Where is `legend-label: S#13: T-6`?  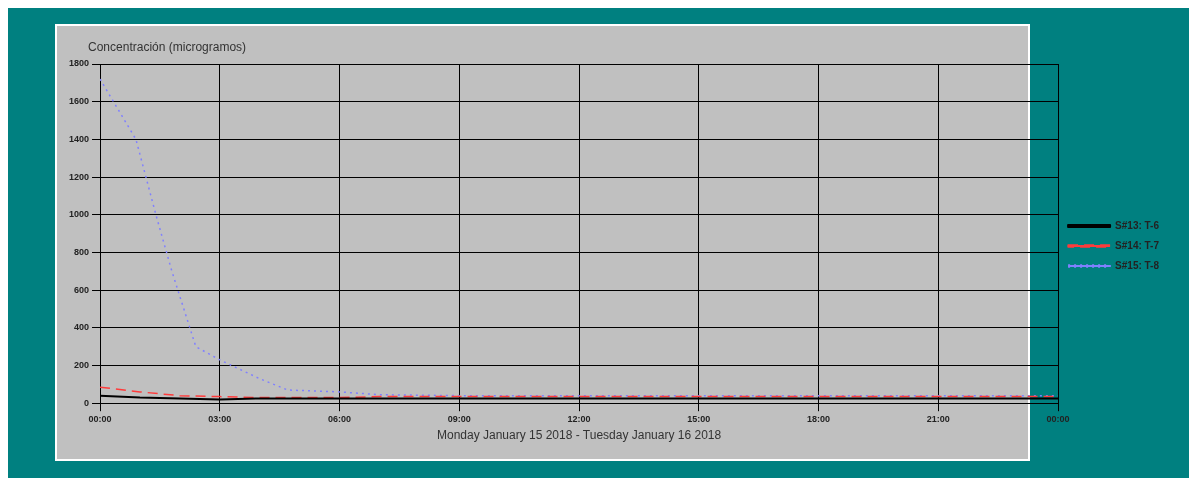
legend-label: S#13: T-6 is located at coordinates (1137, 225).